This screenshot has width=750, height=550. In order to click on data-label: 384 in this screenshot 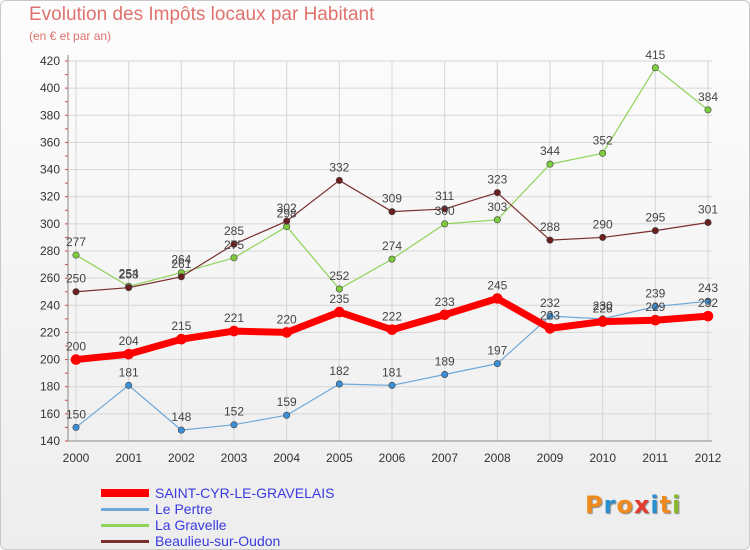, I will do `click(708, 97)`.